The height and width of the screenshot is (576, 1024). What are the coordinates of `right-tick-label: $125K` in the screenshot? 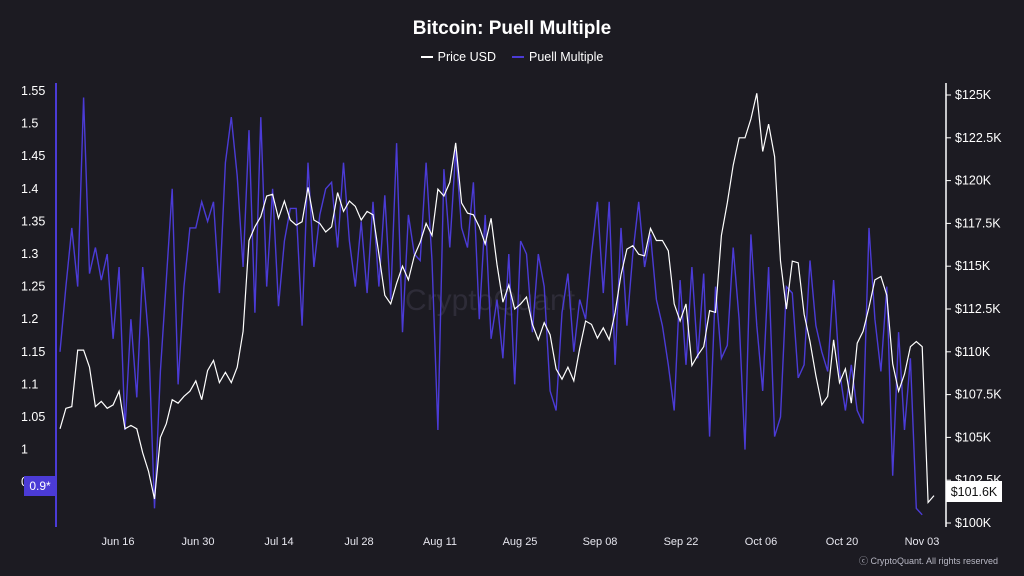 It's located at (973, 95).